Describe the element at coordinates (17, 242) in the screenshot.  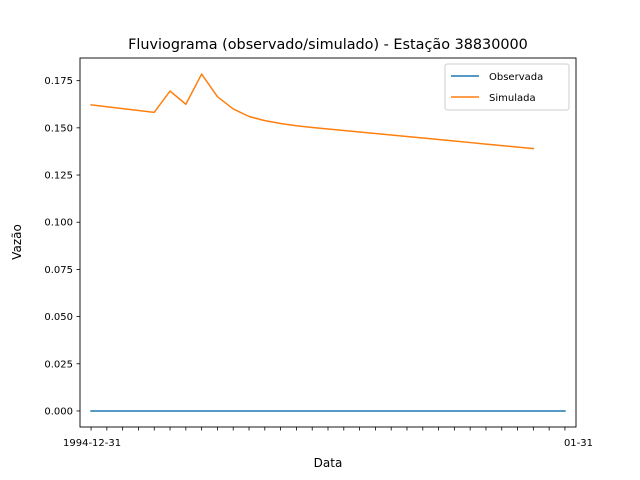
I see `y-axis-label: Vazão` at that location.